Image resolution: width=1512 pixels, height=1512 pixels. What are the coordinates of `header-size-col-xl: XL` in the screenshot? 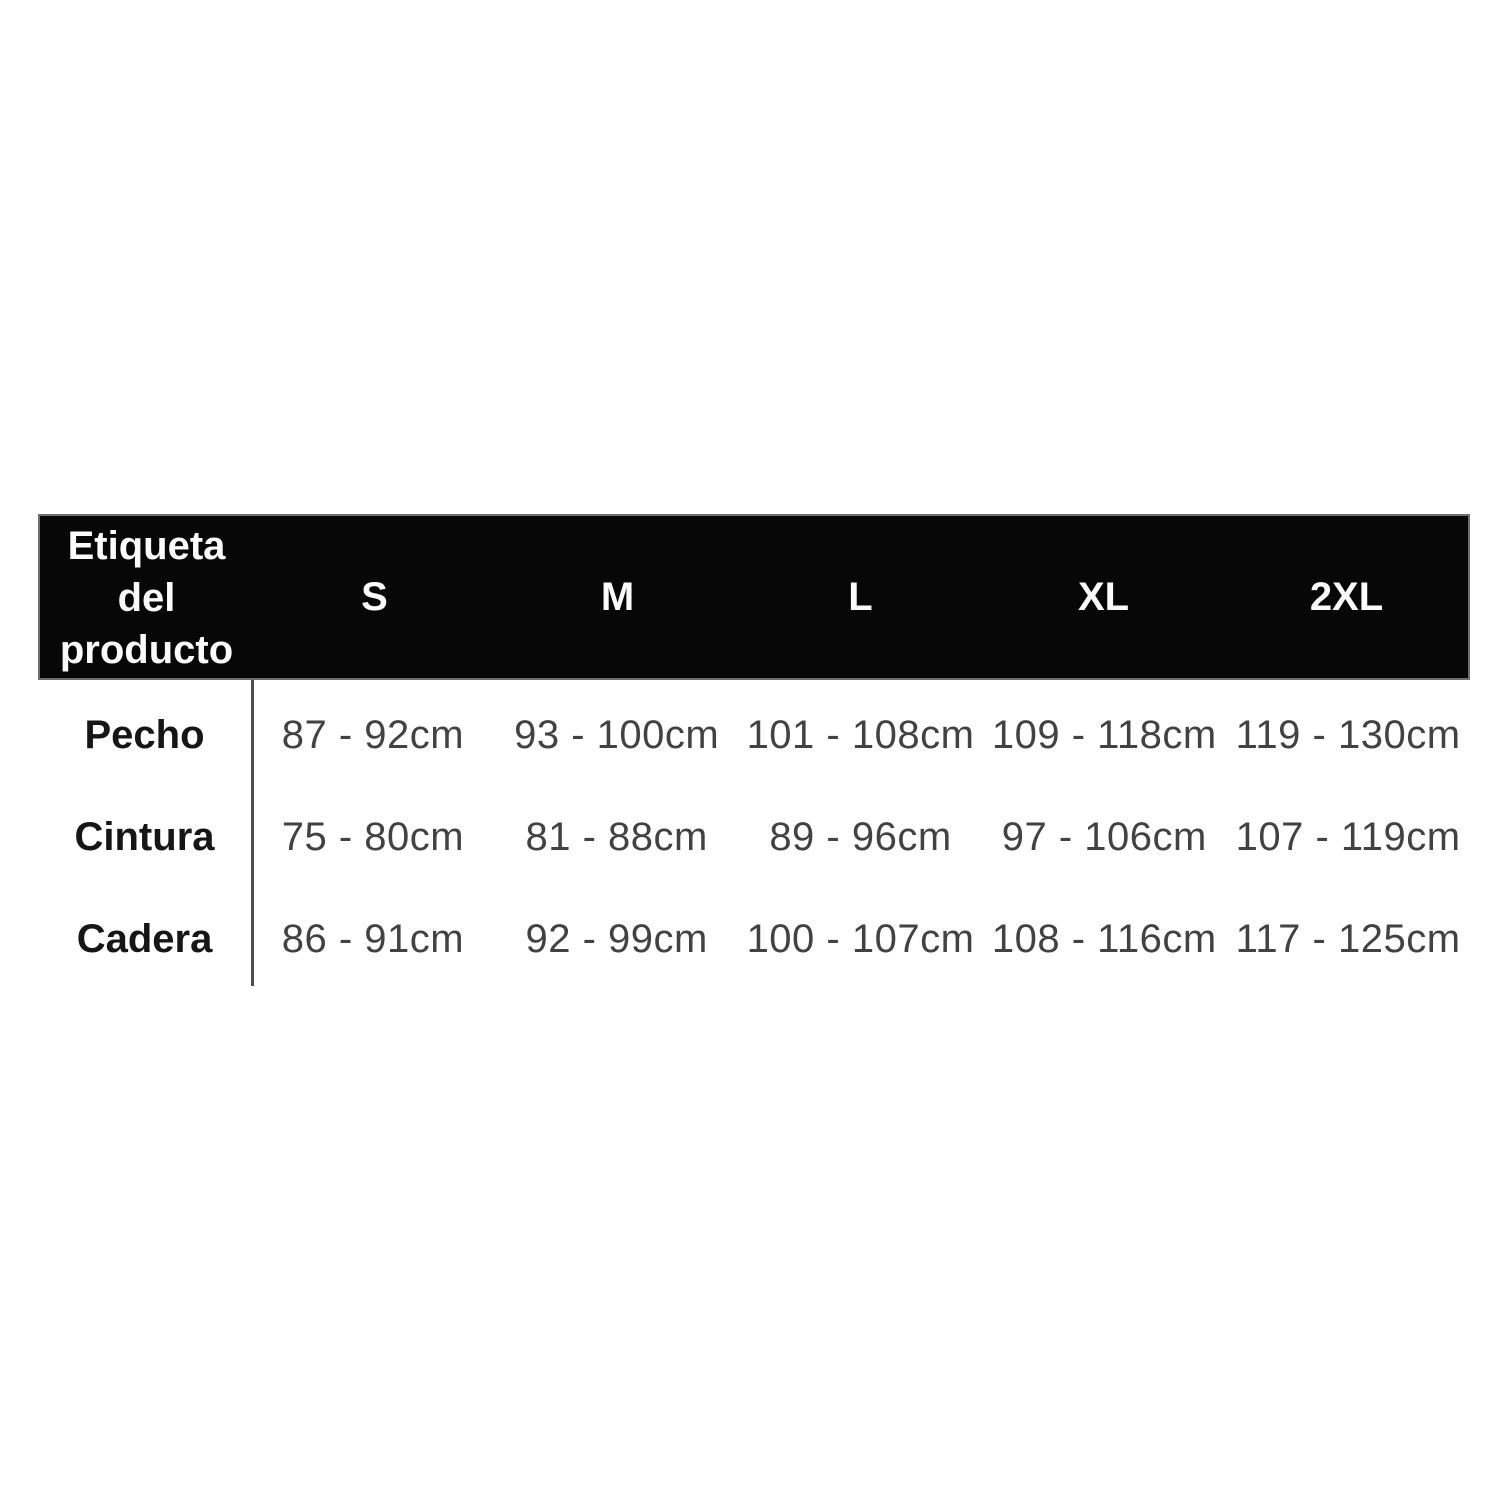 It's located at (1103, 596).